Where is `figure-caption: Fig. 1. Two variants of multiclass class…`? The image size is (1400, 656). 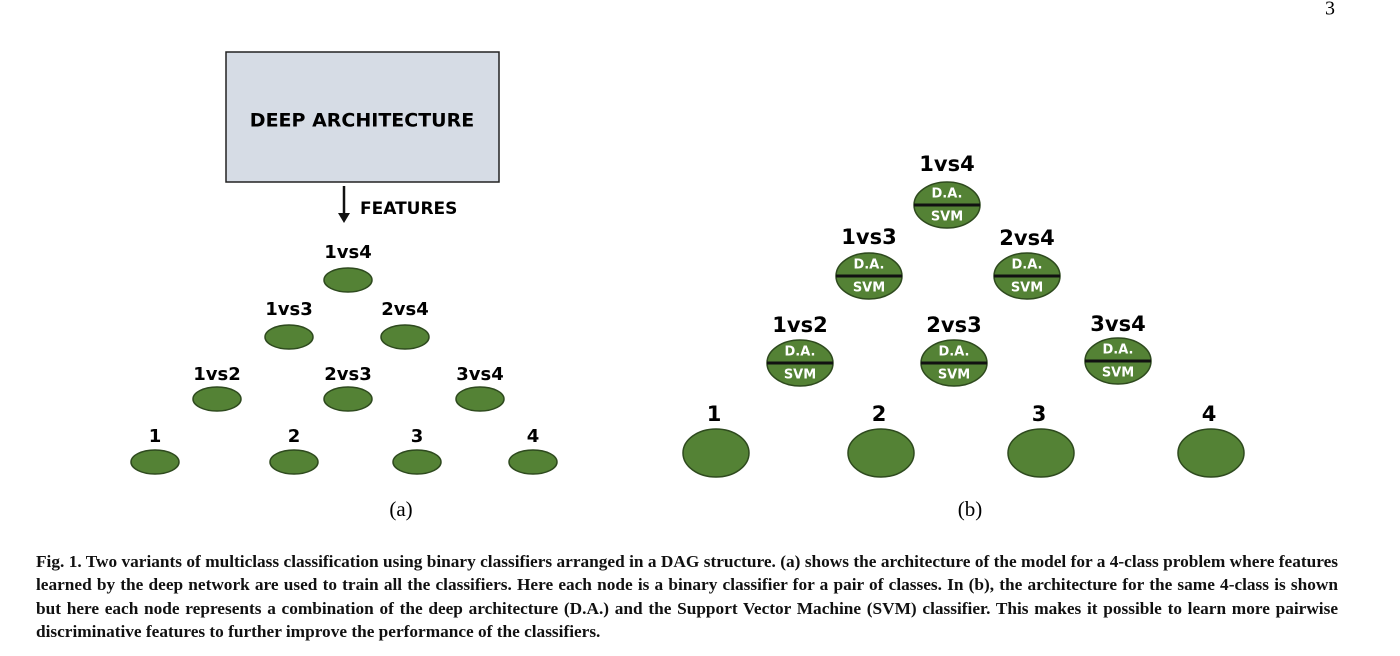
figure-caption: Fig. 1. Two variants of multiclass class… is located at coordinates (687, 596).